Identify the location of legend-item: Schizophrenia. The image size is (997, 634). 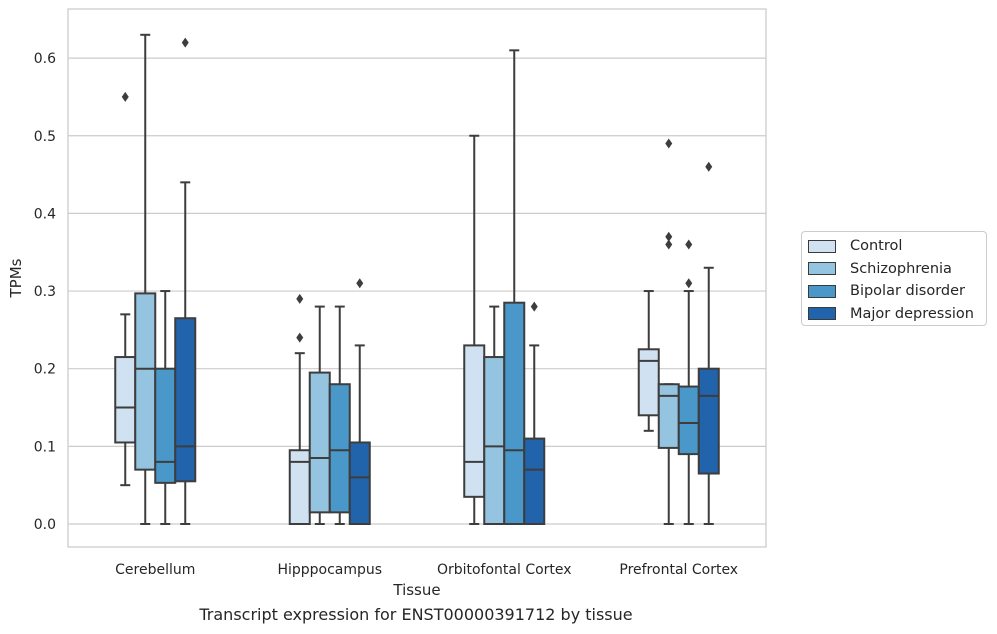
(897, 269).